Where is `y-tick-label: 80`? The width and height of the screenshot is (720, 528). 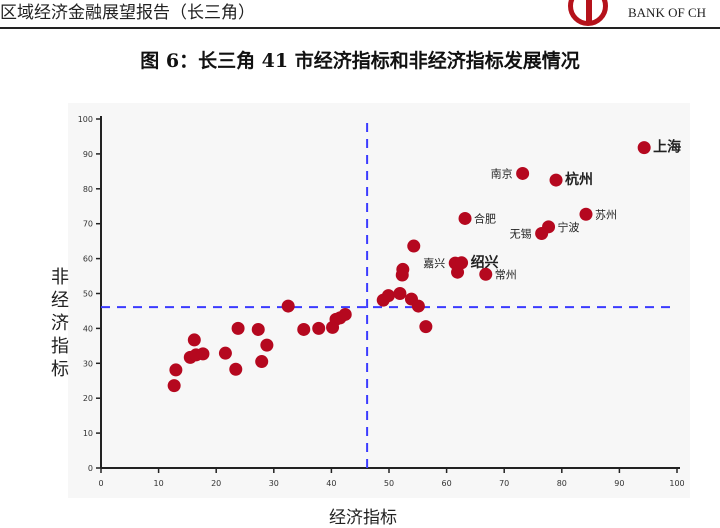
y-tick-label: 80 is located at coordinates (88, 189).